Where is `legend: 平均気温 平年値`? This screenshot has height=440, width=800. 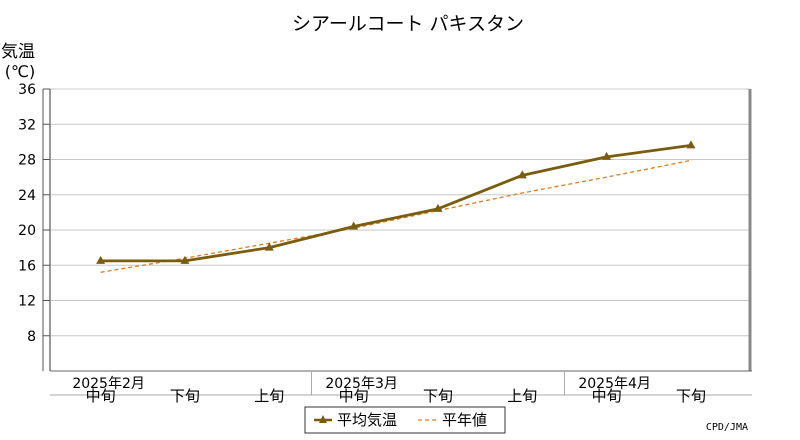 legend: 平均気温 平年値 is located at coordinates (405, 420).